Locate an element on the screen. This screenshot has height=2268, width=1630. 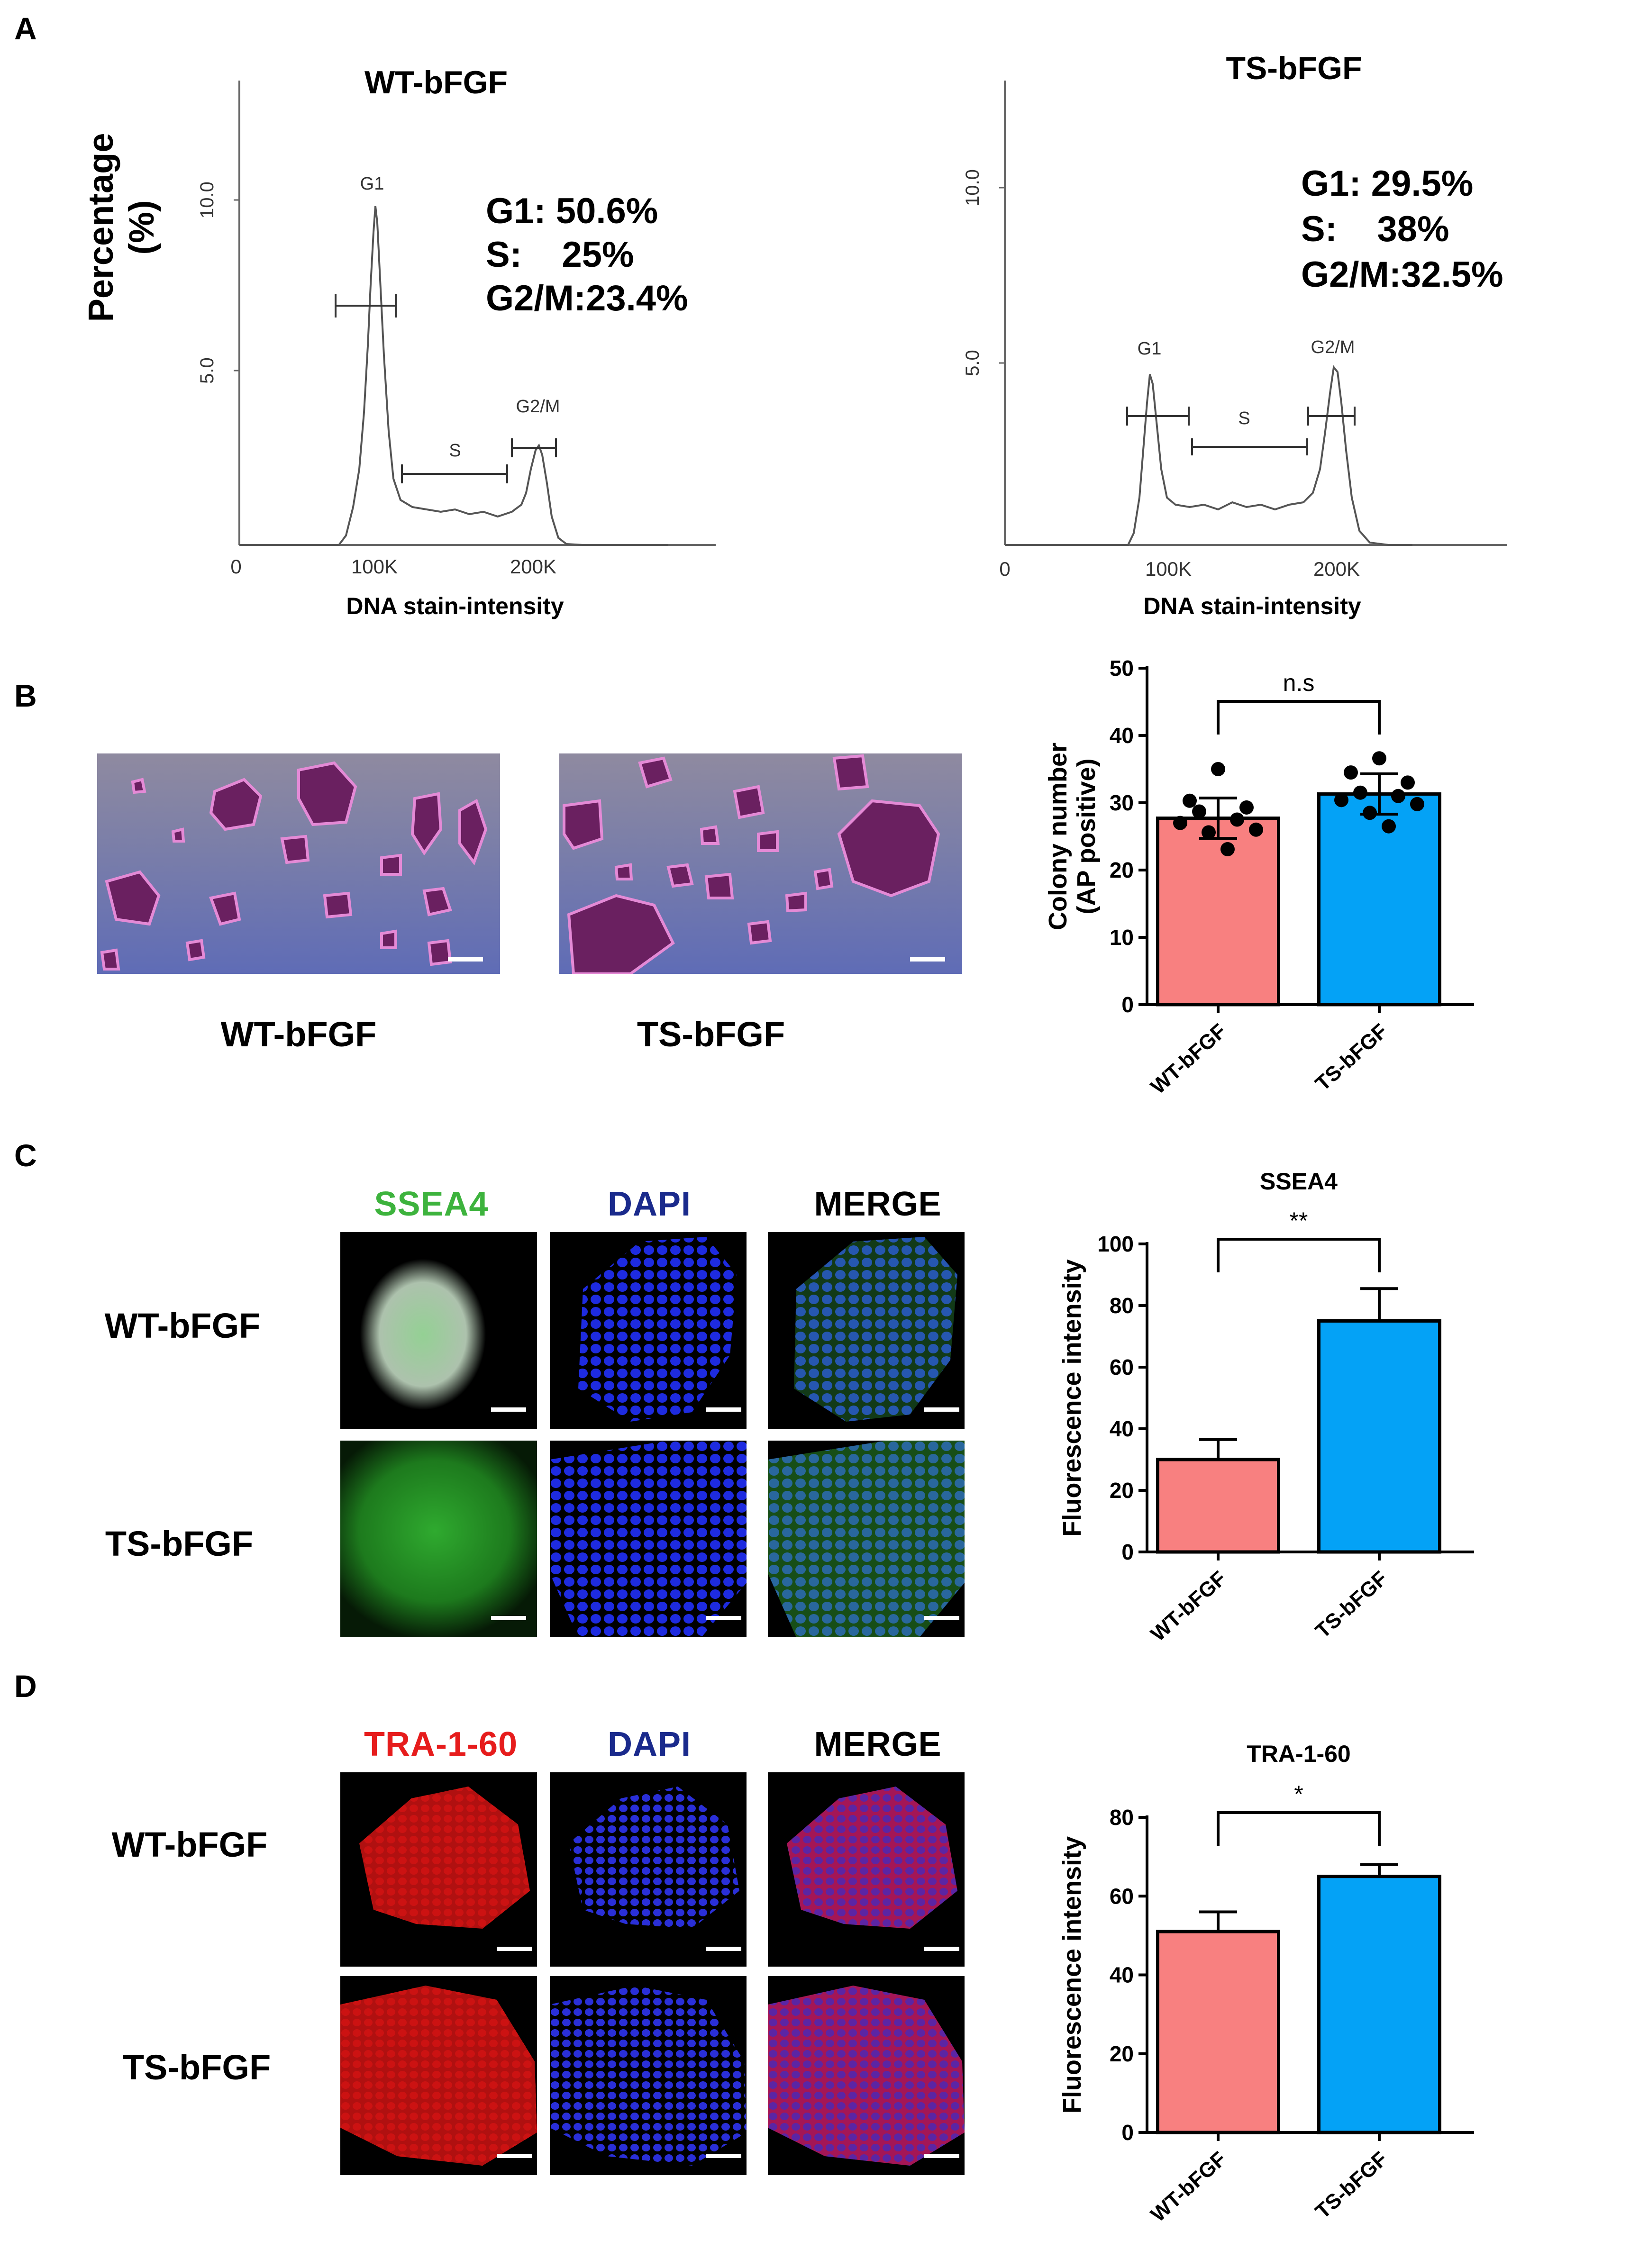
tra-xlabel-0: WT-bFGF is located at coordinates (1189, 2186).